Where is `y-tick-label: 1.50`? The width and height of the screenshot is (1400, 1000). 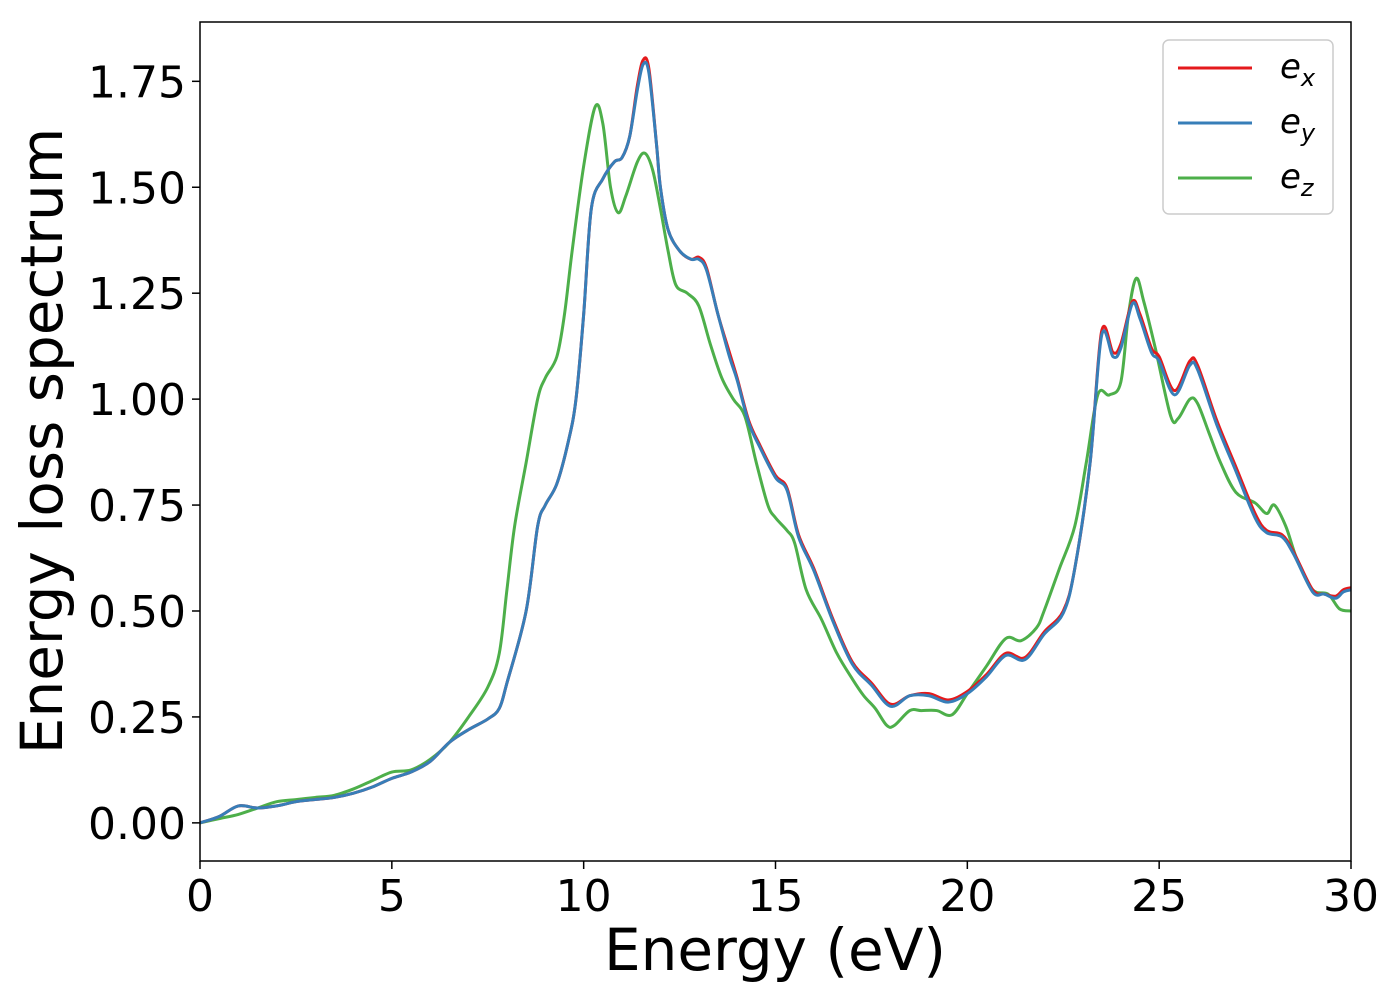
y-tick-label: 1.50 is located at coordinates (137, 188).